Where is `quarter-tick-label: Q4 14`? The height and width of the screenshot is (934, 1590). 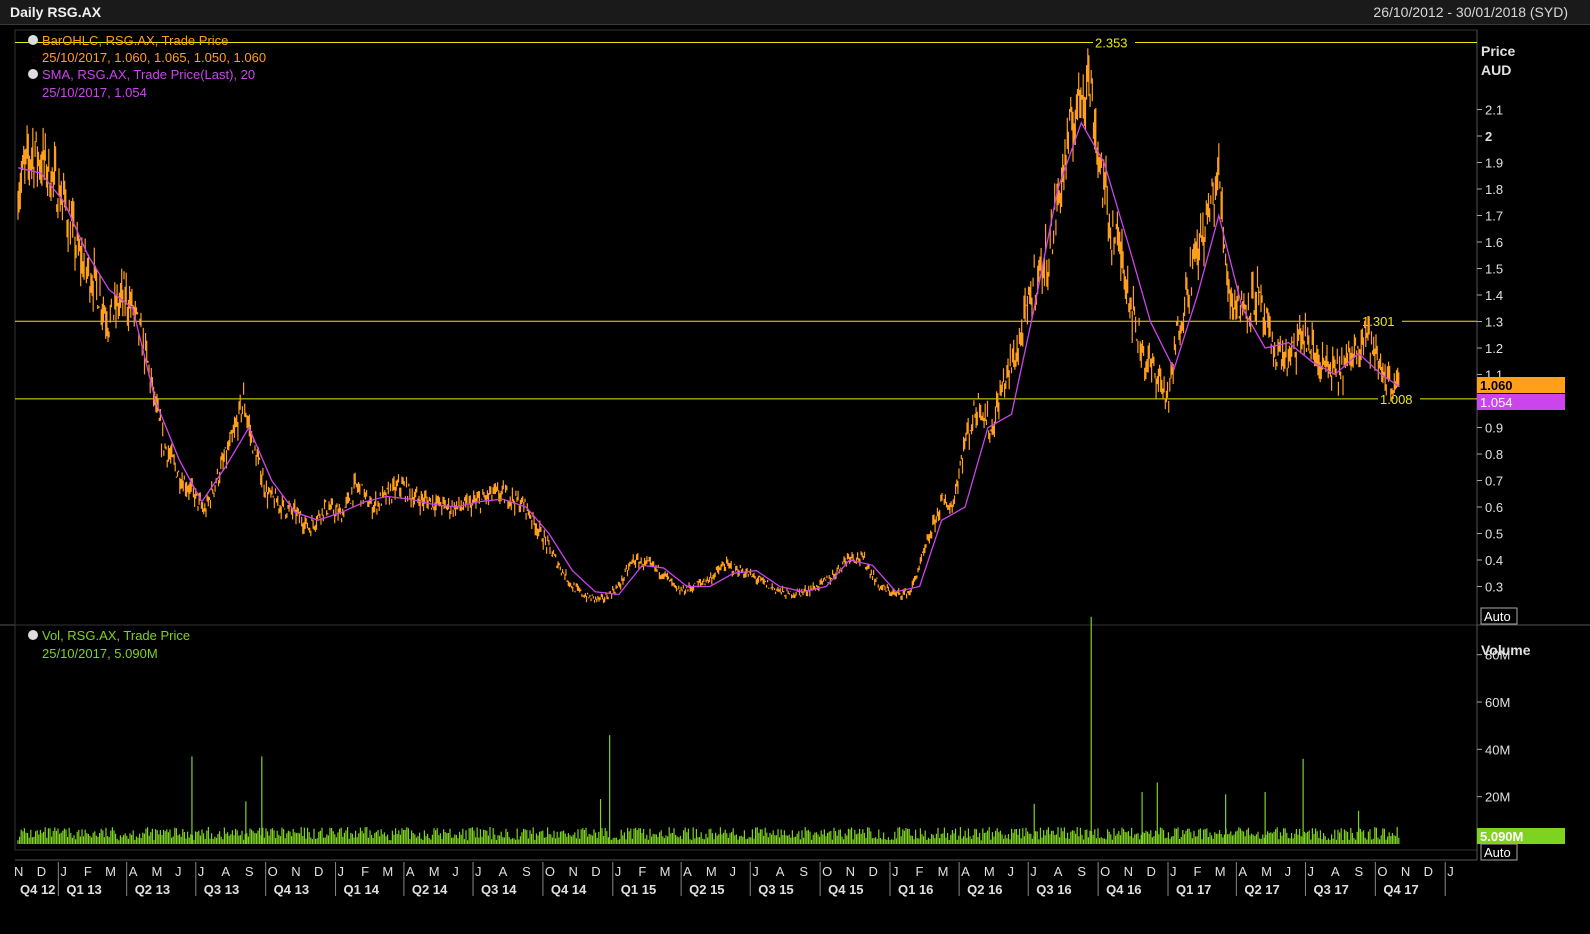 quarter-tick-label: Q4 14 is located at coordinates (569, 889).